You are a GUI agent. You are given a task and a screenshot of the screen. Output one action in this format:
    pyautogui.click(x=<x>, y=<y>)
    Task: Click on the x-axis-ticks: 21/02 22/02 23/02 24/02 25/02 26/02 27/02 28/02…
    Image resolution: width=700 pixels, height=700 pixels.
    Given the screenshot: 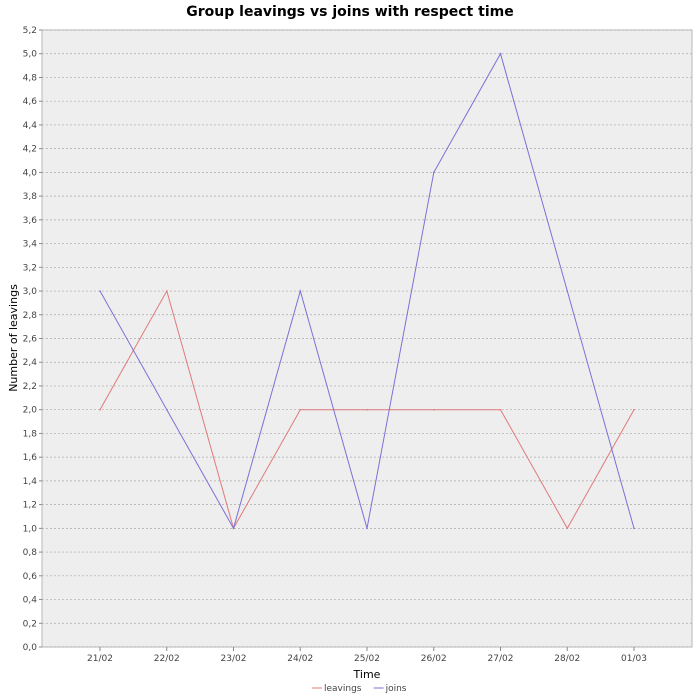 What is the action you would take?
    pyautogui.click(x=367, y=655)
    